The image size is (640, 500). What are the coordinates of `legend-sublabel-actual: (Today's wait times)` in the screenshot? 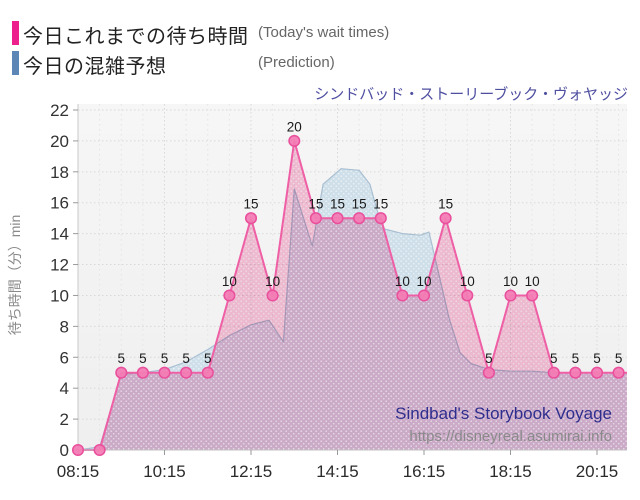 It's located at (324, 32).